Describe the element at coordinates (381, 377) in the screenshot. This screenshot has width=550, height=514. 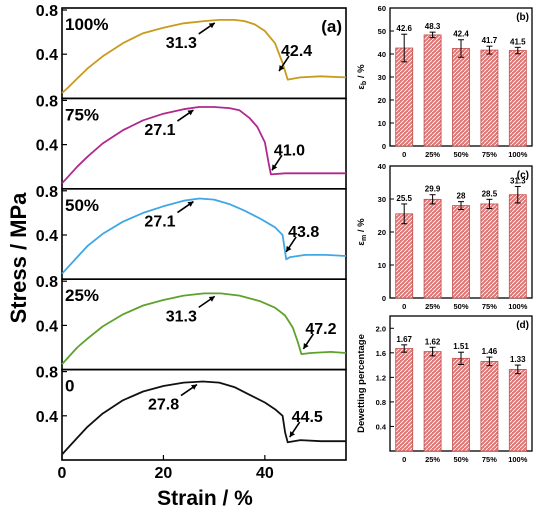
I see `y-tick-label: 1.2` at that location.